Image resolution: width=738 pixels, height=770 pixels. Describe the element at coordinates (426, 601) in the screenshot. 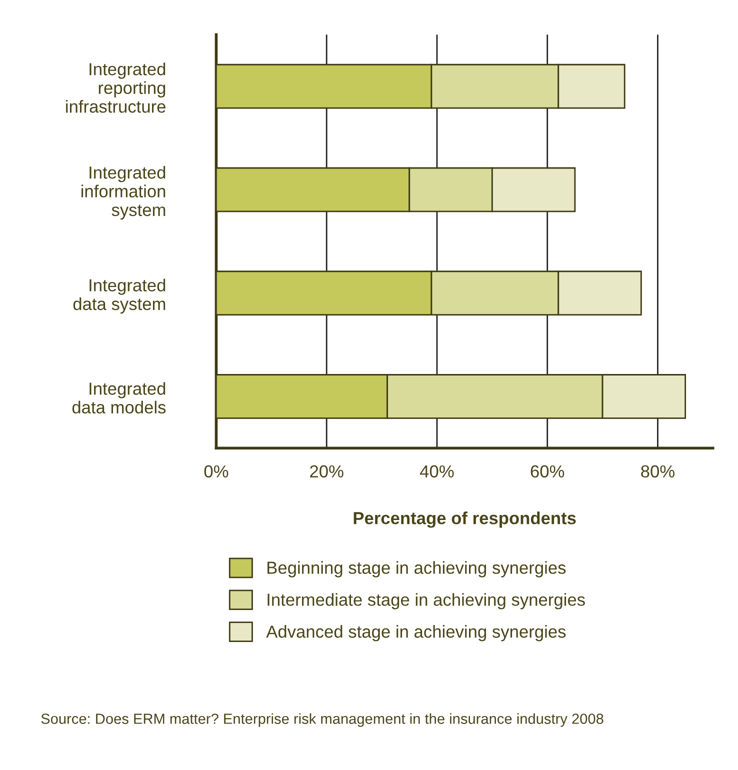

I see `legend-label: Intermediate stage in achieving synergies` at that location.